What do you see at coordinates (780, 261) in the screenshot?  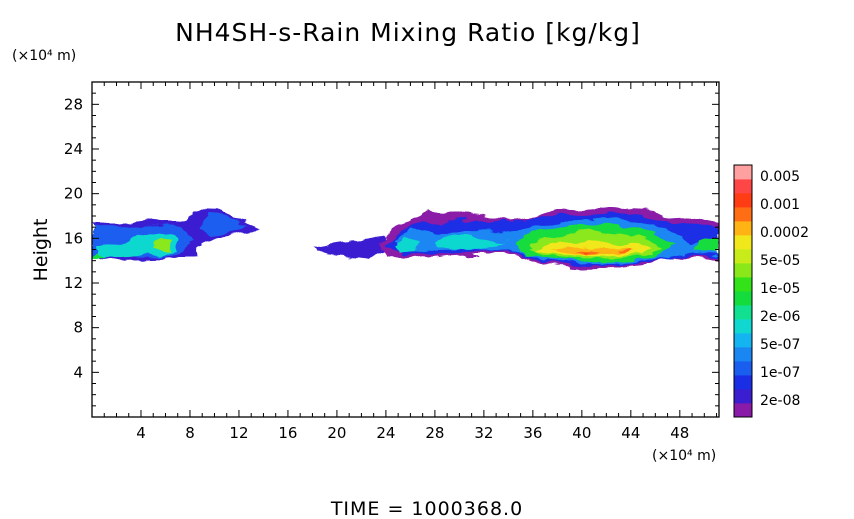 I see `colorbar-label: 5e-05` at bounding box center [780, 261].